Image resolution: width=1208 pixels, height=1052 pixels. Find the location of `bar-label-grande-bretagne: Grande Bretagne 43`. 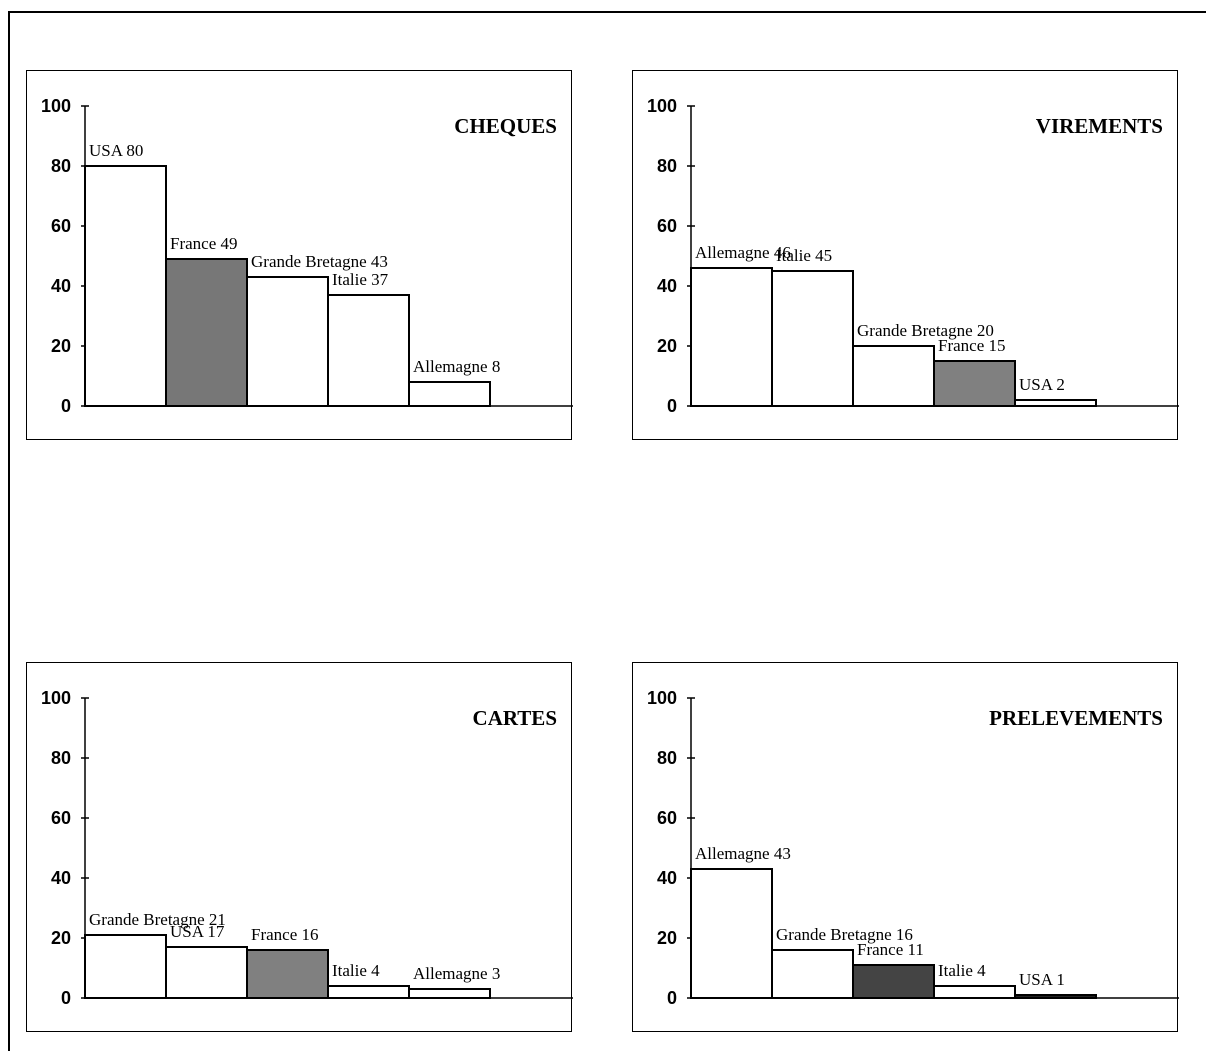

bar-label-grande-bretagne: Grande Bretagne 43 is located at coordinates (319, 261).